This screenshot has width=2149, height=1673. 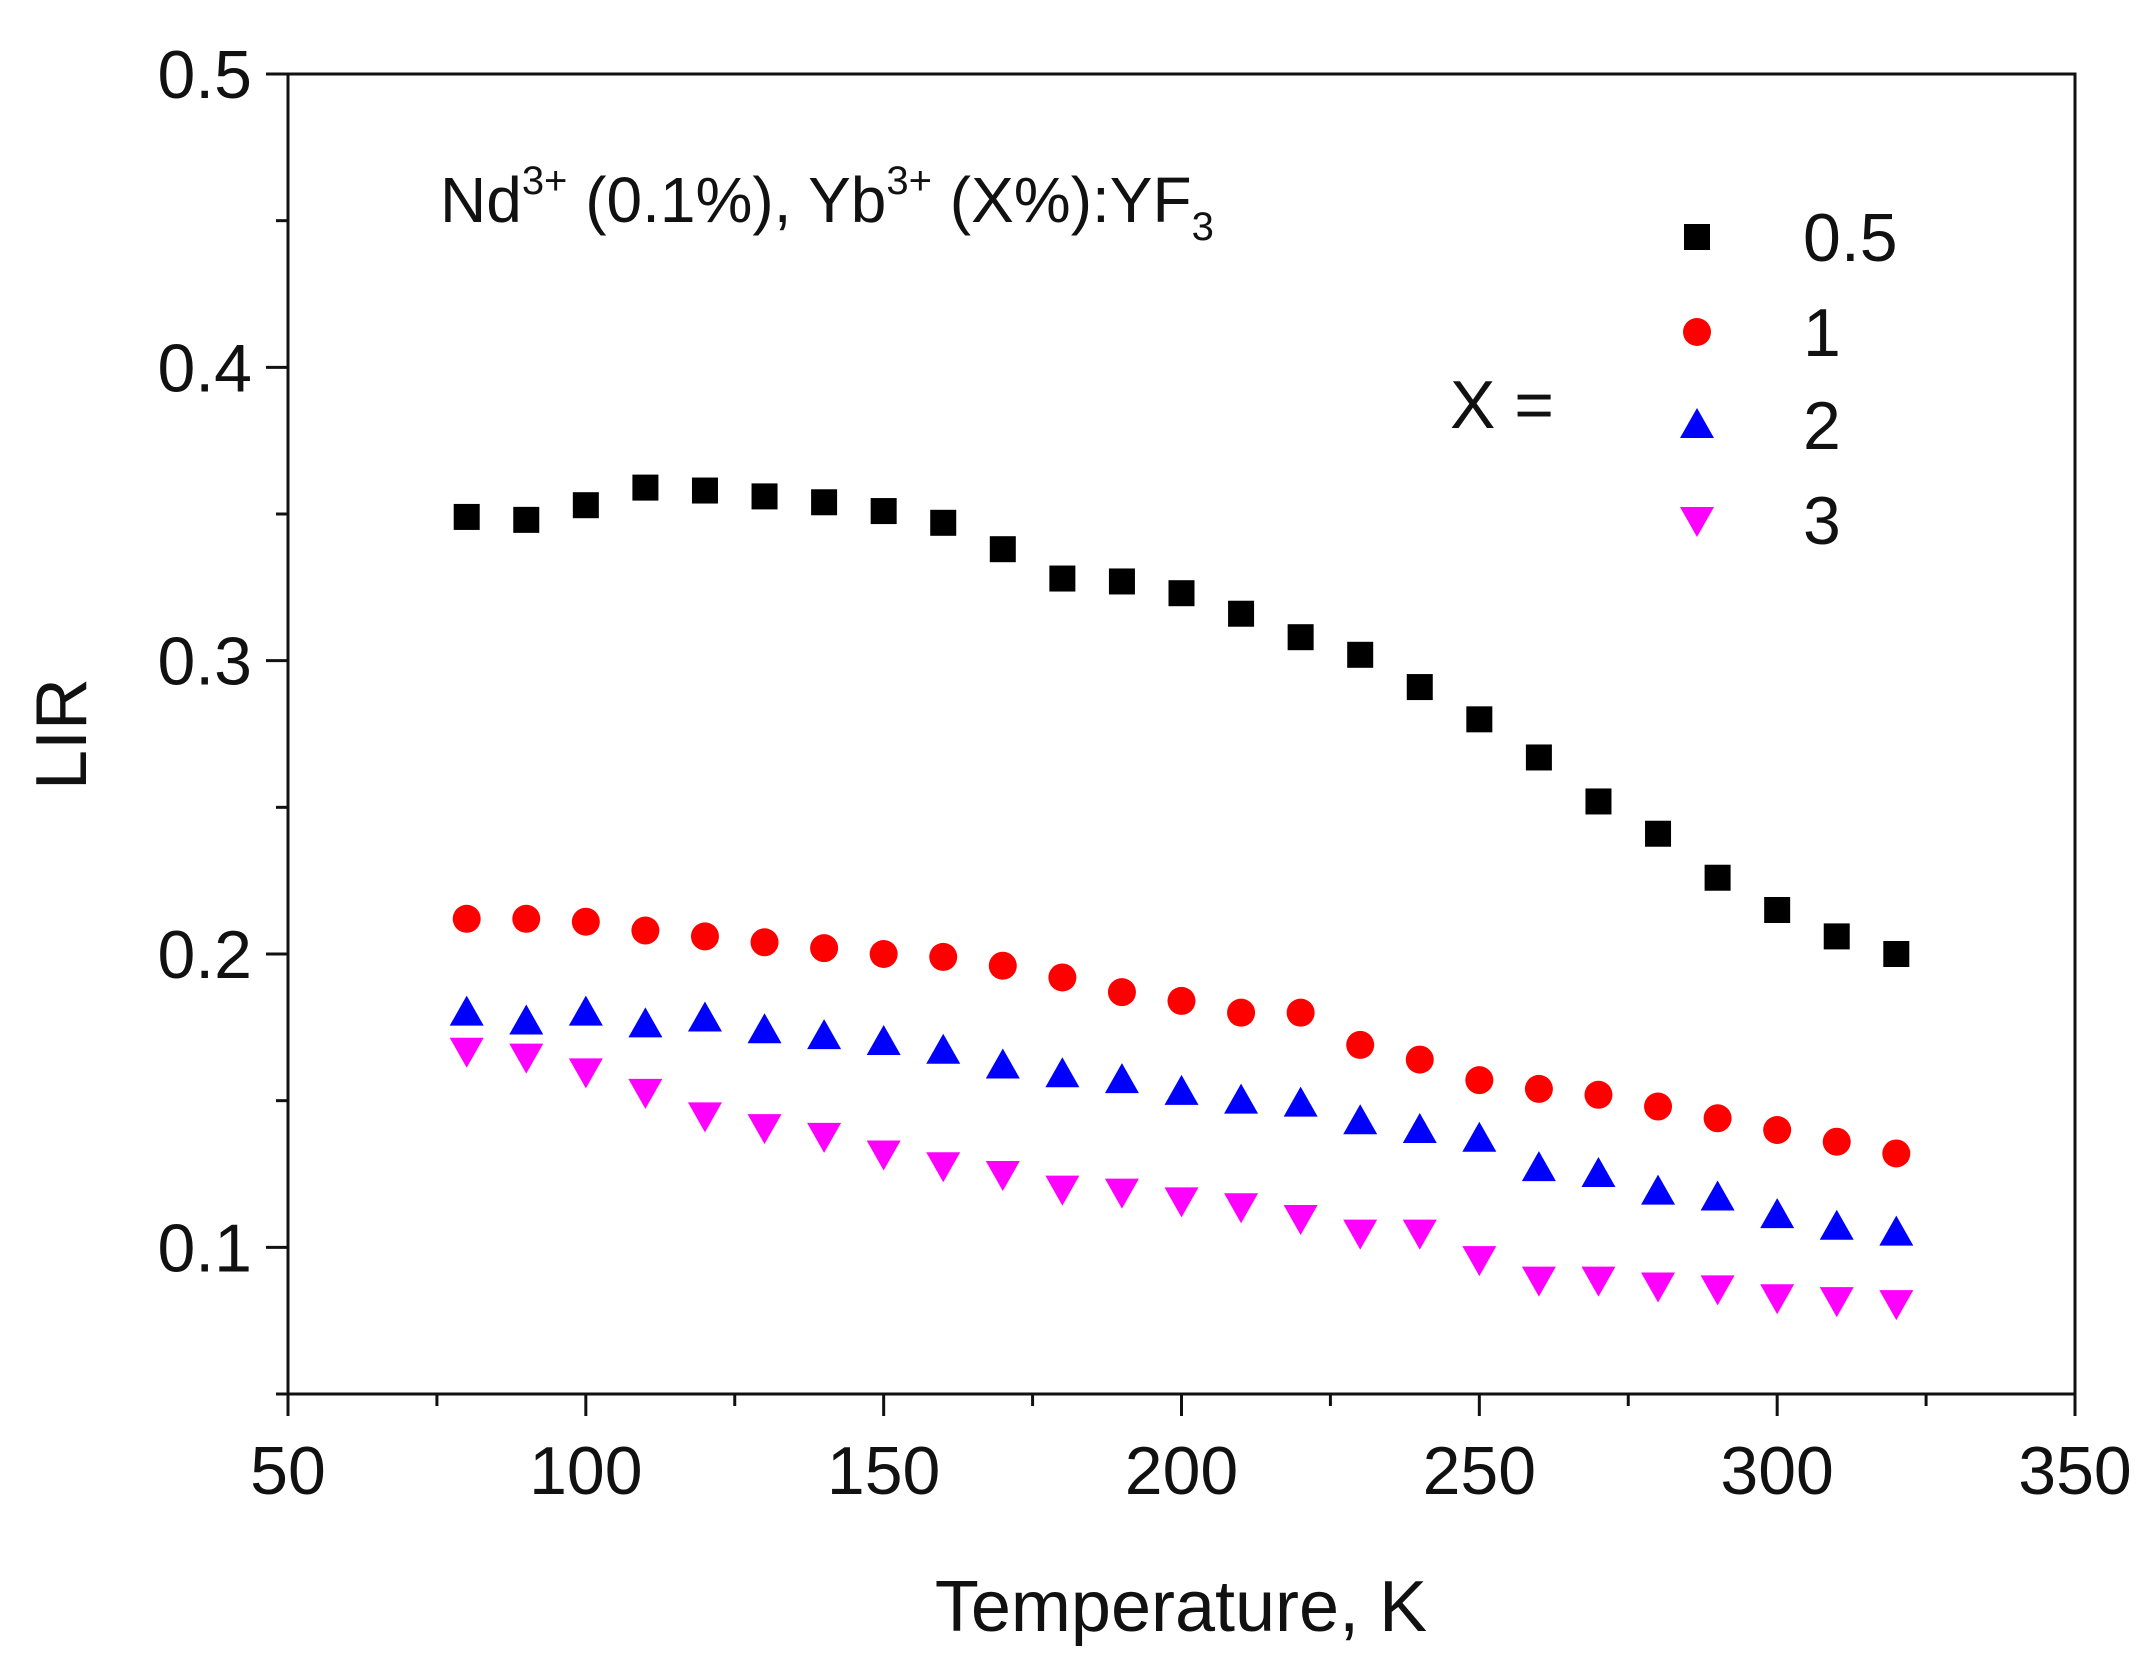 I want to click on legend-label-2: 2, so click(x=1822, y=426).